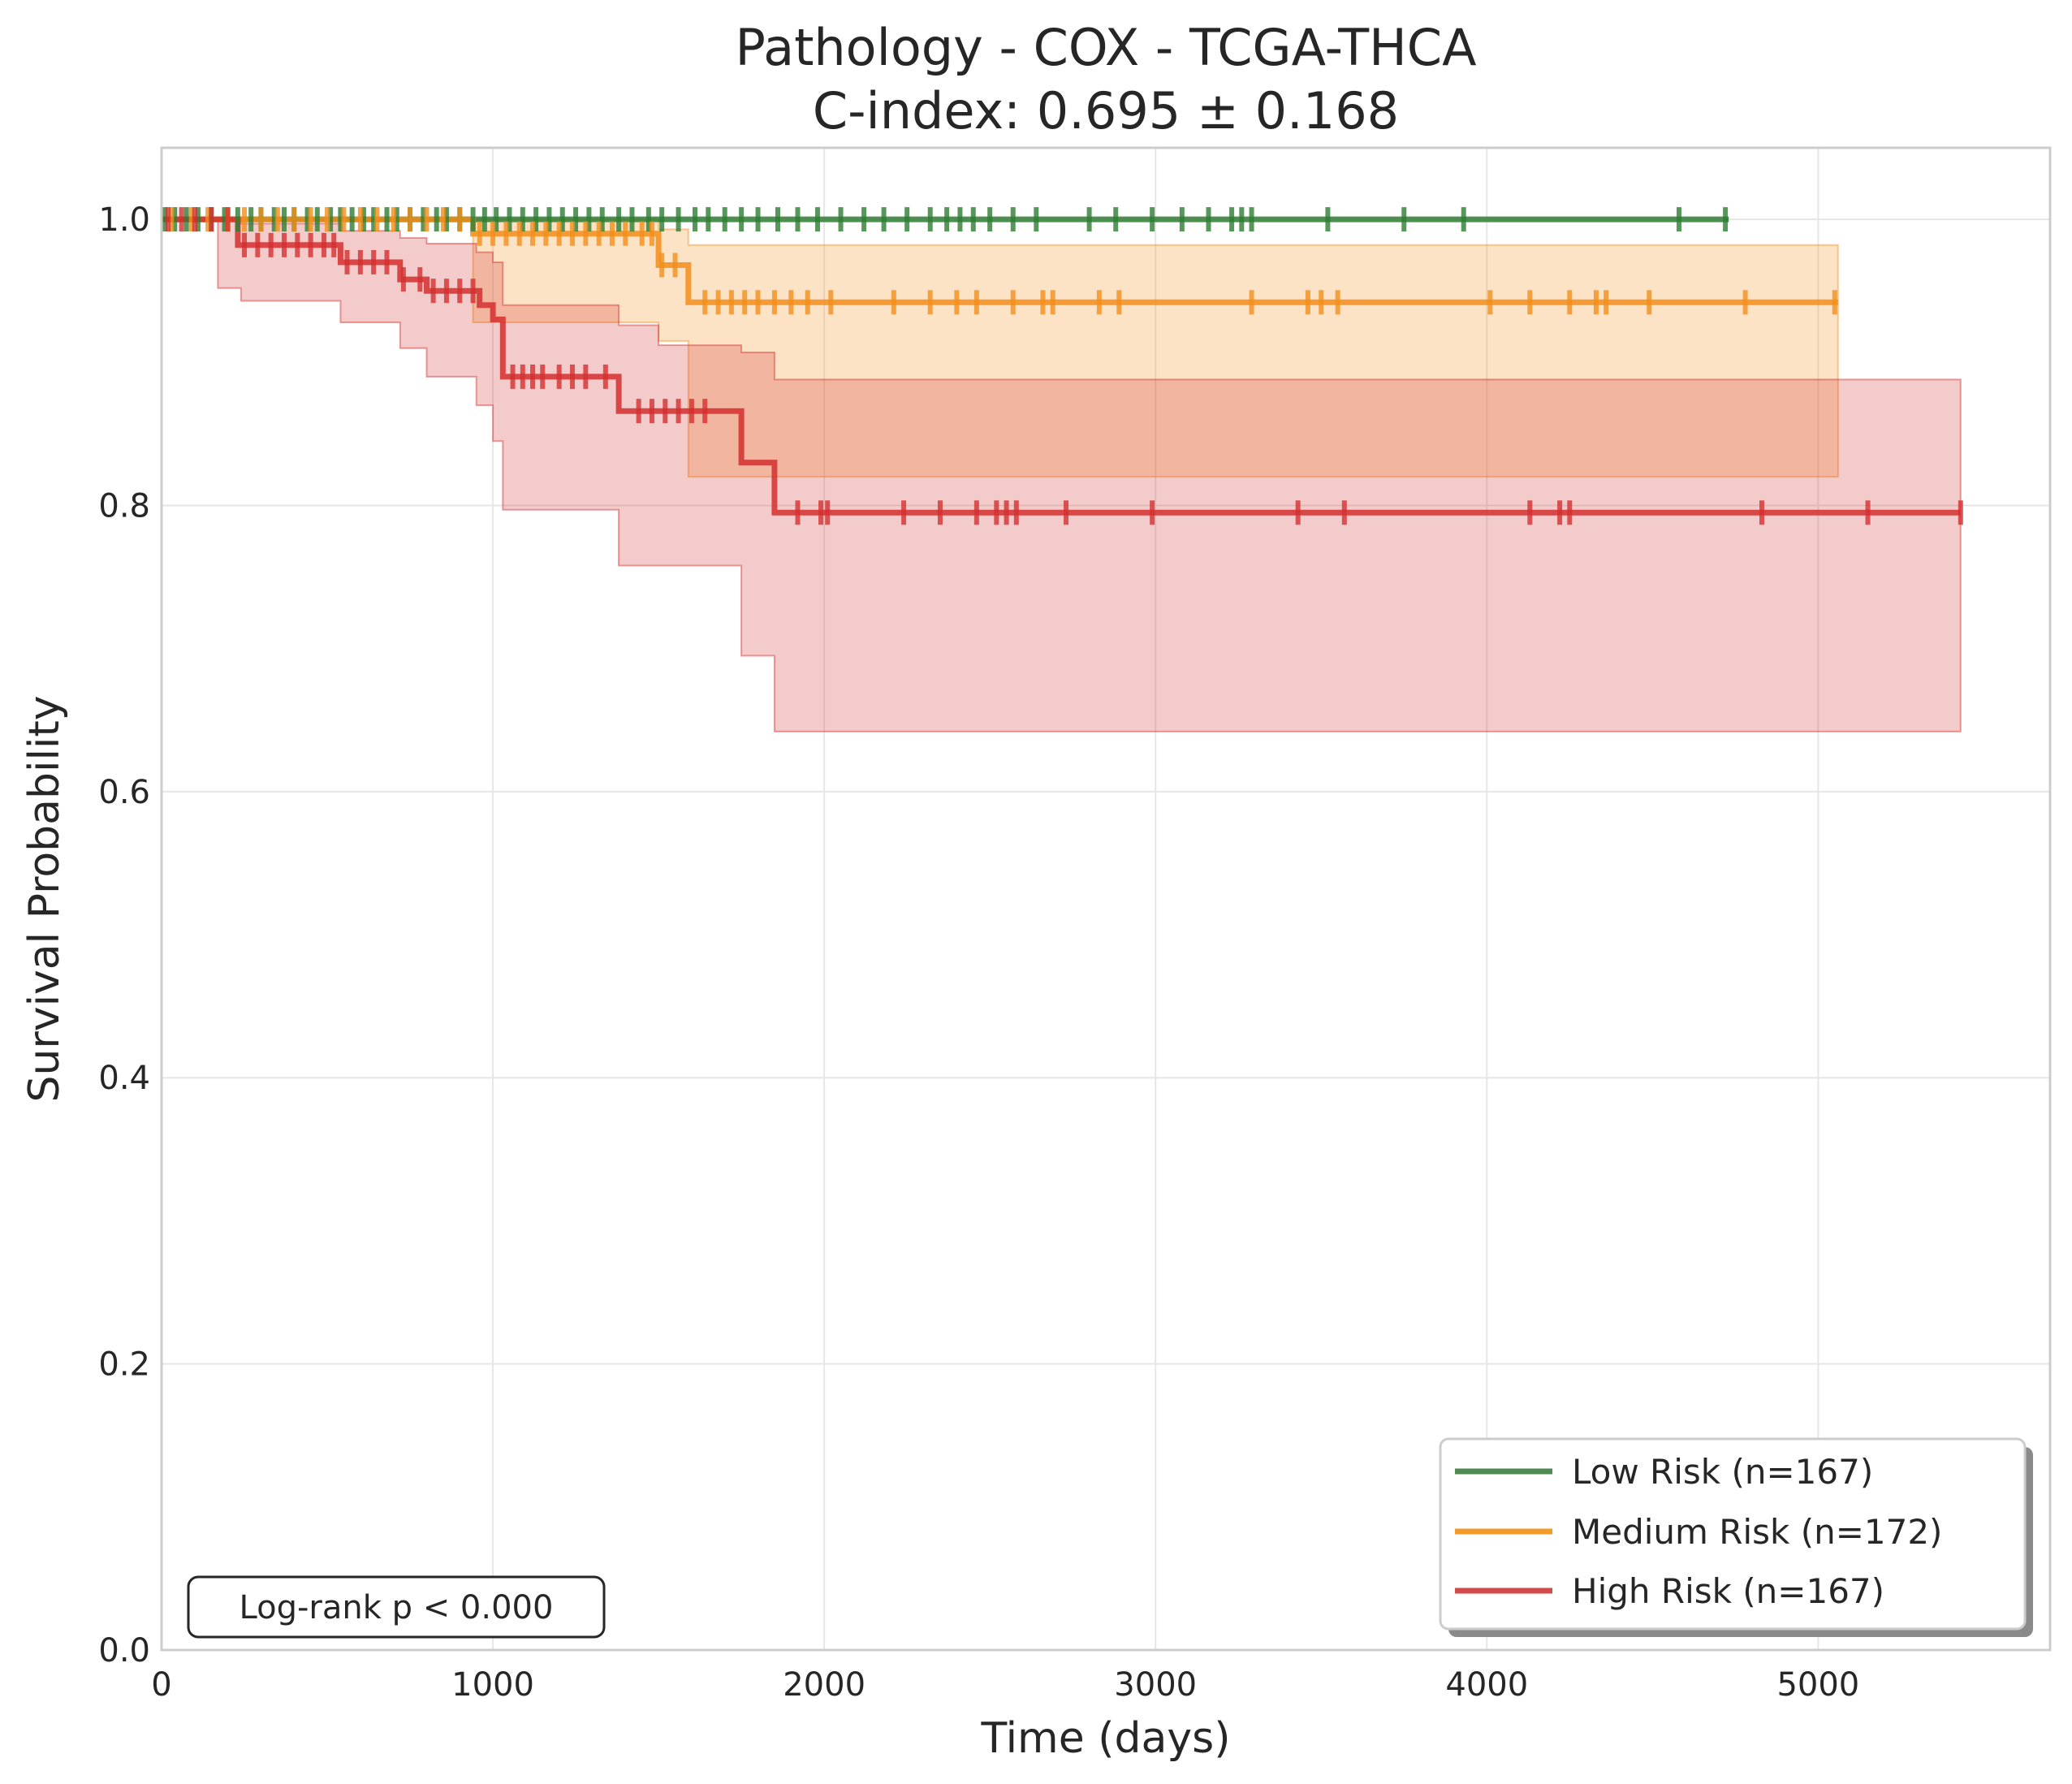 The height and width of the screenshot is (1784, 2072). Describe the element at coordinates (1105, 47) in the screenshot. I see `chart-title-line1: Pathology - COX - TCGA-THCA` at that location.